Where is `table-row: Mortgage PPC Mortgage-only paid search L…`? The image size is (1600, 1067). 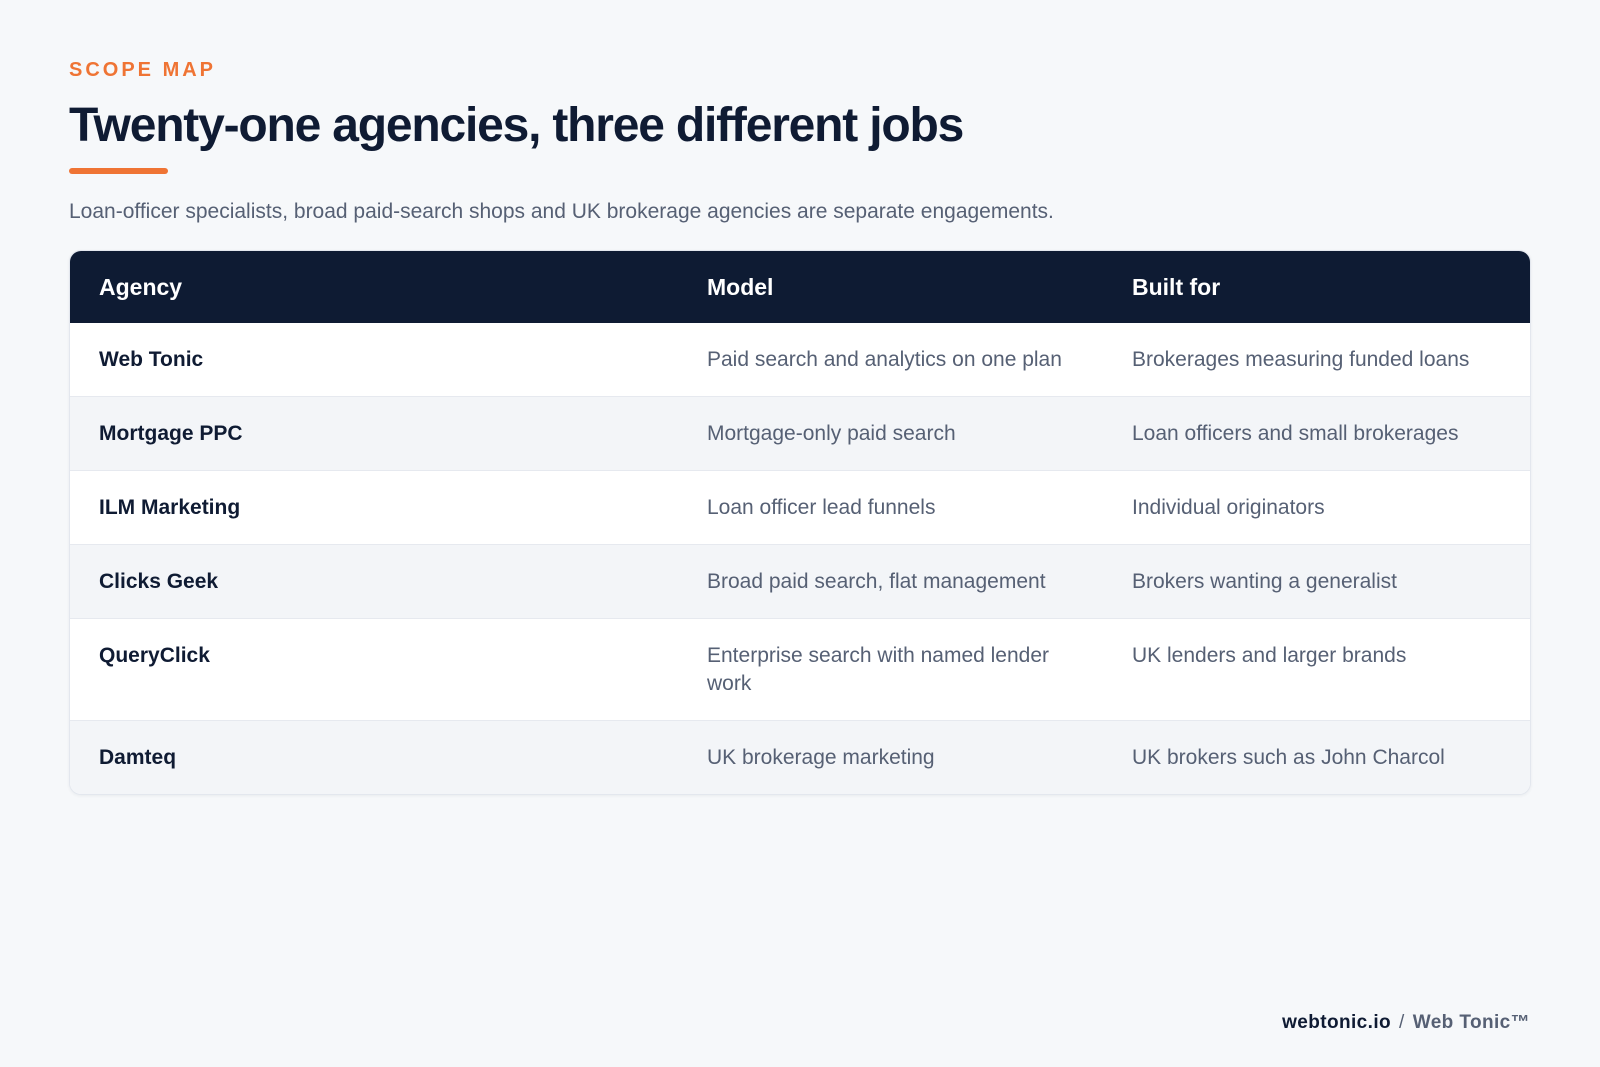 table-row: Mortgage PPC Mortgage-only paid search L… is located at coordinates (800, 433).